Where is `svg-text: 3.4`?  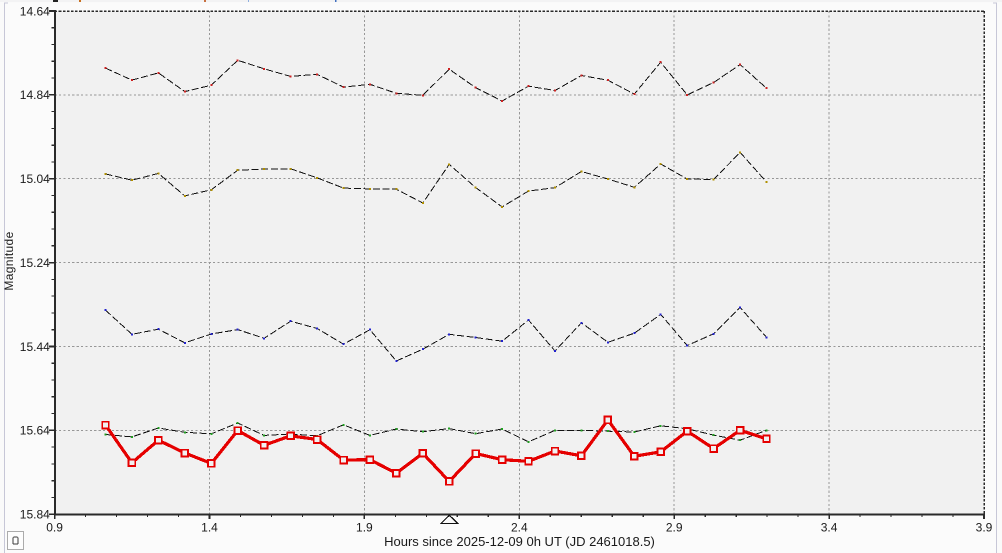
svg-text: 3.4 is located at coordinates (829, 528).